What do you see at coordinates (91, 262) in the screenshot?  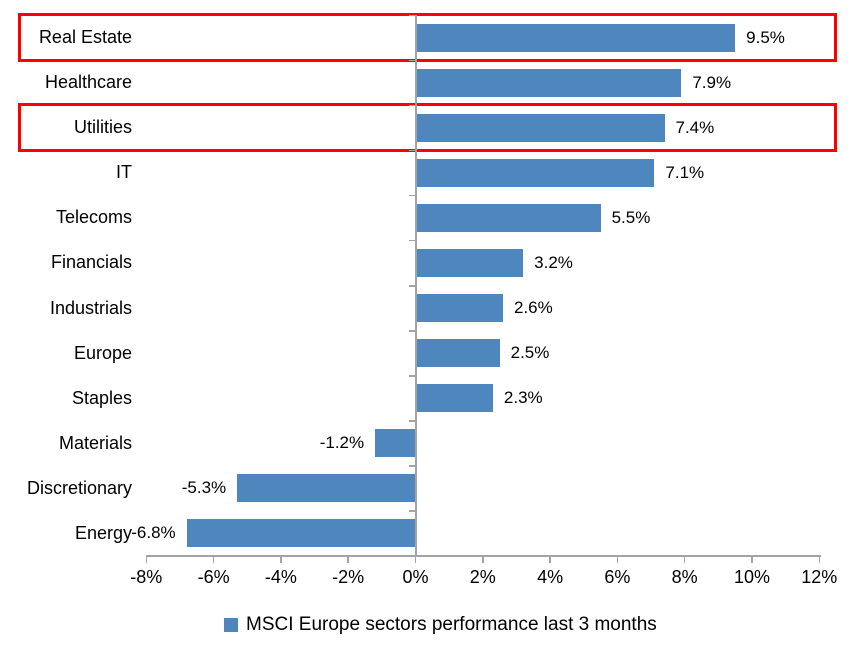 I see `category-label: Financials` at bounding box center [91, 262].